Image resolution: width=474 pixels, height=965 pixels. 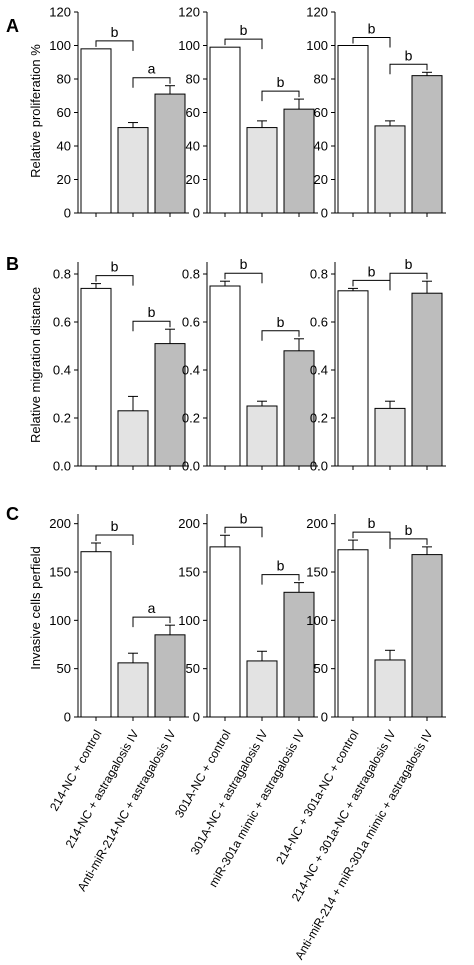 What do you see at coordinates (317, 620) in the screenshot?
I see `y-tick-label-c3-2: 100` at bounding box center [317, 620].